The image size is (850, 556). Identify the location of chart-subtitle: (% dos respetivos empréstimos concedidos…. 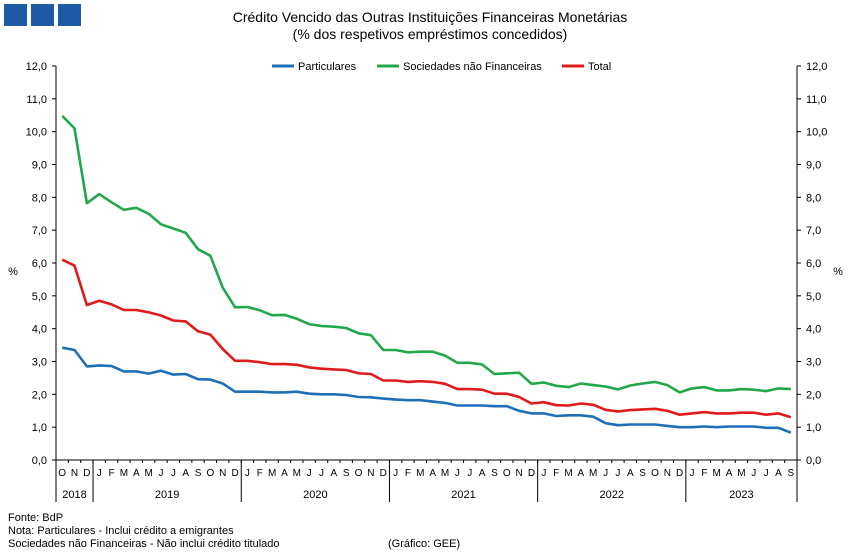
(430, 34).